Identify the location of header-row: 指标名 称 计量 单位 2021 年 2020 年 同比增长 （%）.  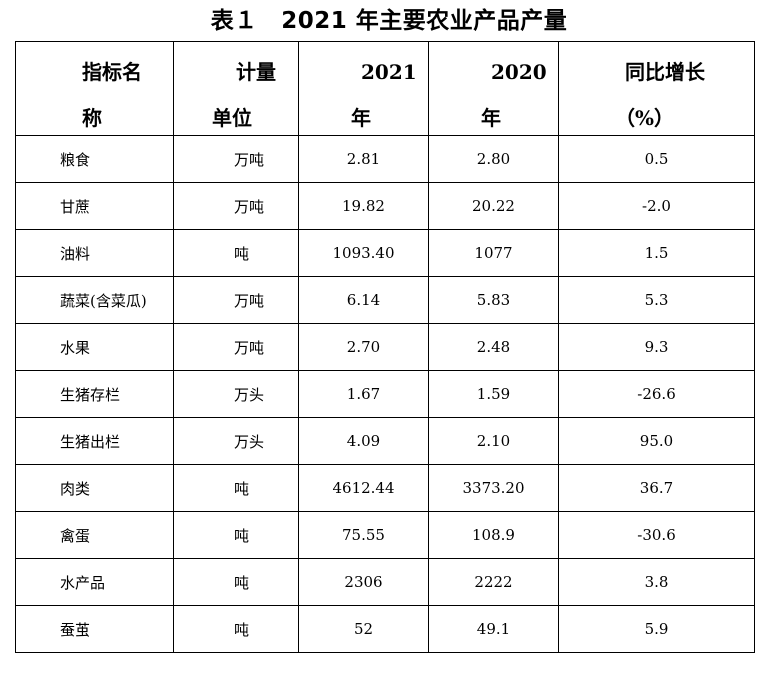
(385, 88).